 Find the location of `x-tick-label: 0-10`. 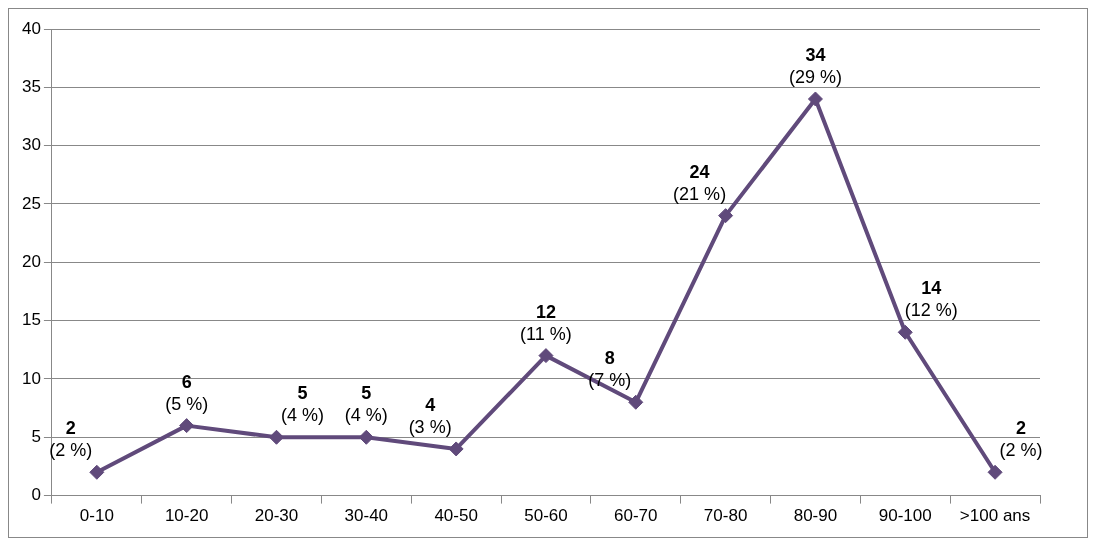

x-tick-label: 0-10 is located at coordinates (96, 516).